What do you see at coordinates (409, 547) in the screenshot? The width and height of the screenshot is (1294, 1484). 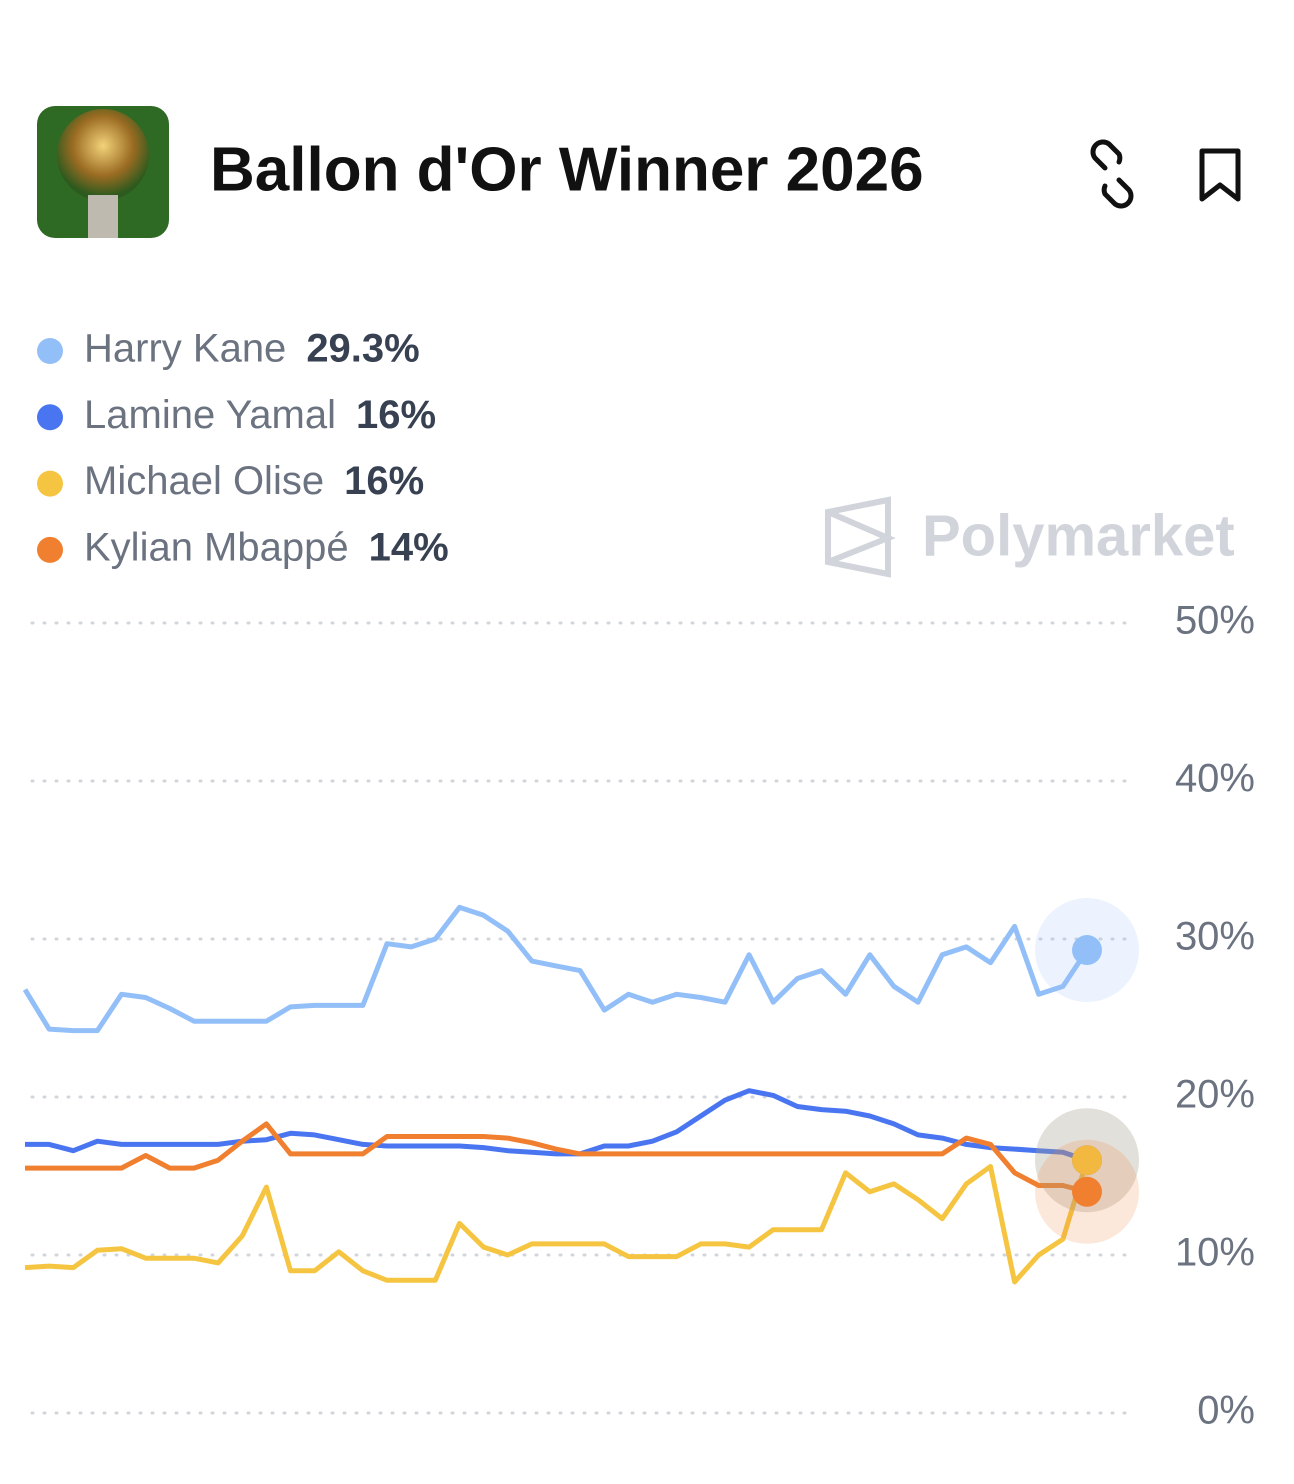 I see `legend-value: 14%` at bounding box center [409, 547].